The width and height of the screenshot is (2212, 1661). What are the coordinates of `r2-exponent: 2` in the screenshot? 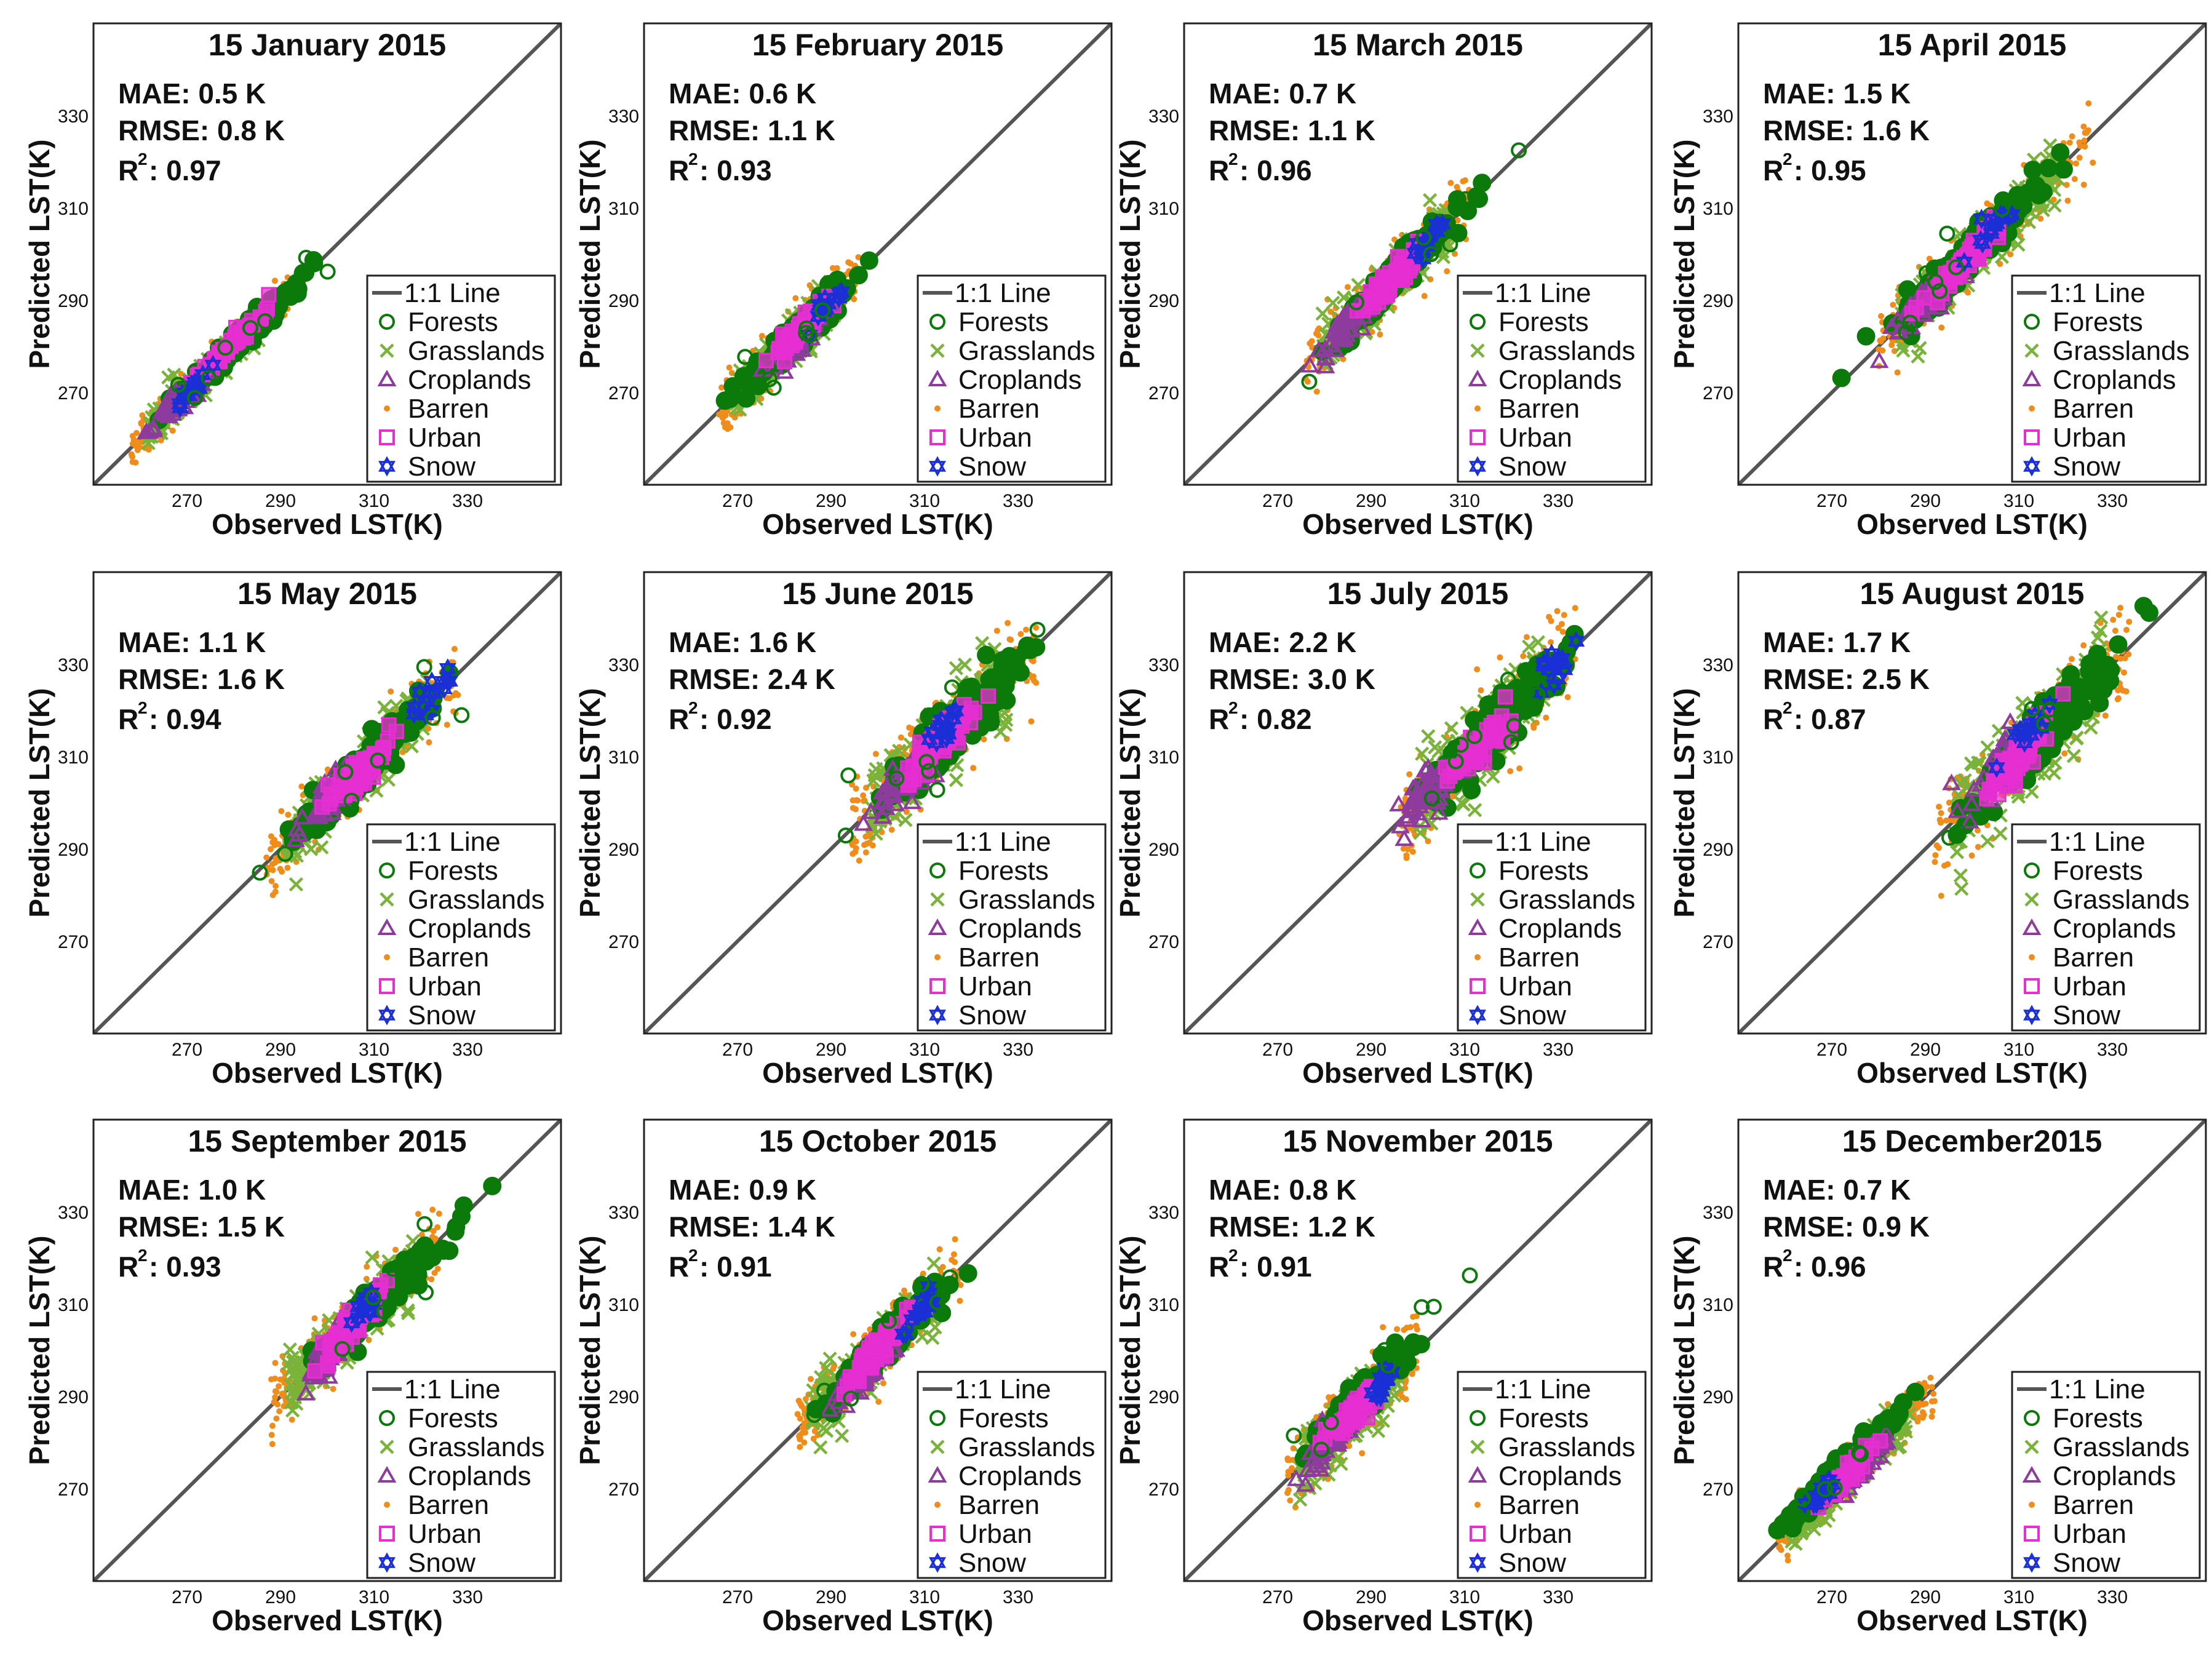 It's located at (693, 707).